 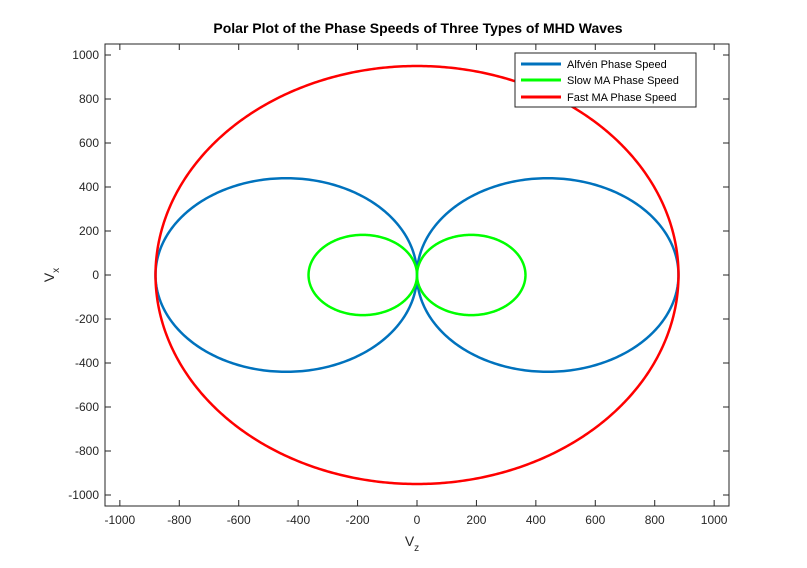 I want to click on x-tick-label: -1000, so click(x=120, y=520).